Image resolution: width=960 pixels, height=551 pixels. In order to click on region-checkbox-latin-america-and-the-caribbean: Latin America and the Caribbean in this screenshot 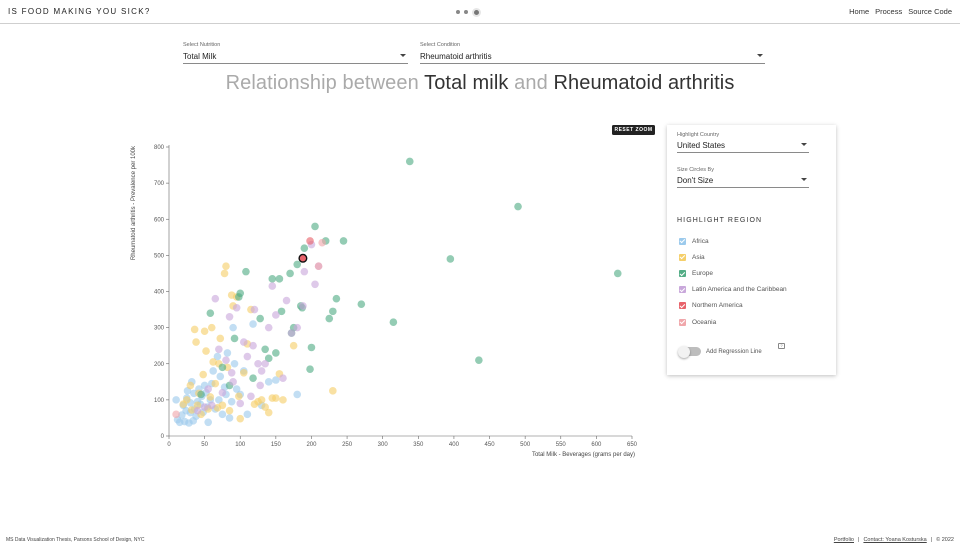, I will do `click(733, 290)`.